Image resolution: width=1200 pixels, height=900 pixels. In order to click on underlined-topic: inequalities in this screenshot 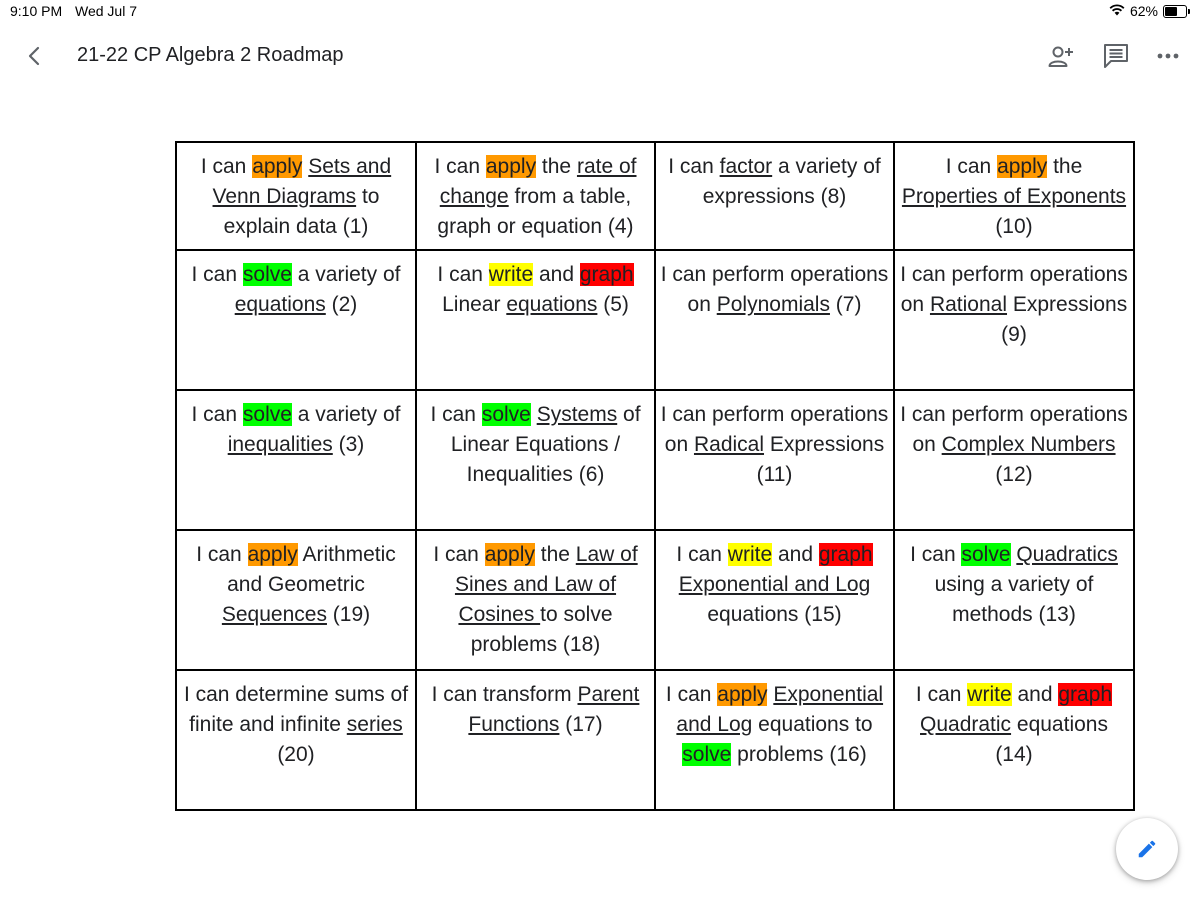, I will do `click(280, 444)`.